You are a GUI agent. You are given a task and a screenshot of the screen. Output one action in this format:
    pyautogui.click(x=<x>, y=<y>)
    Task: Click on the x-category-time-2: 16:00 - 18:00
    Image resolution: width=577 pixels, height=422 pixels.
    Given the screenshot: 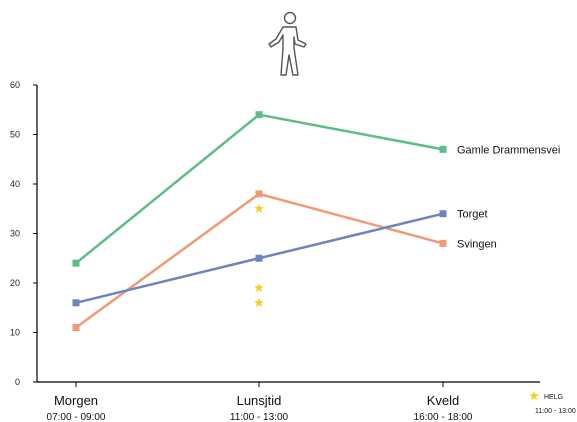 What is the action you would take?
    pyautogui.click(x=443, y=417)
    